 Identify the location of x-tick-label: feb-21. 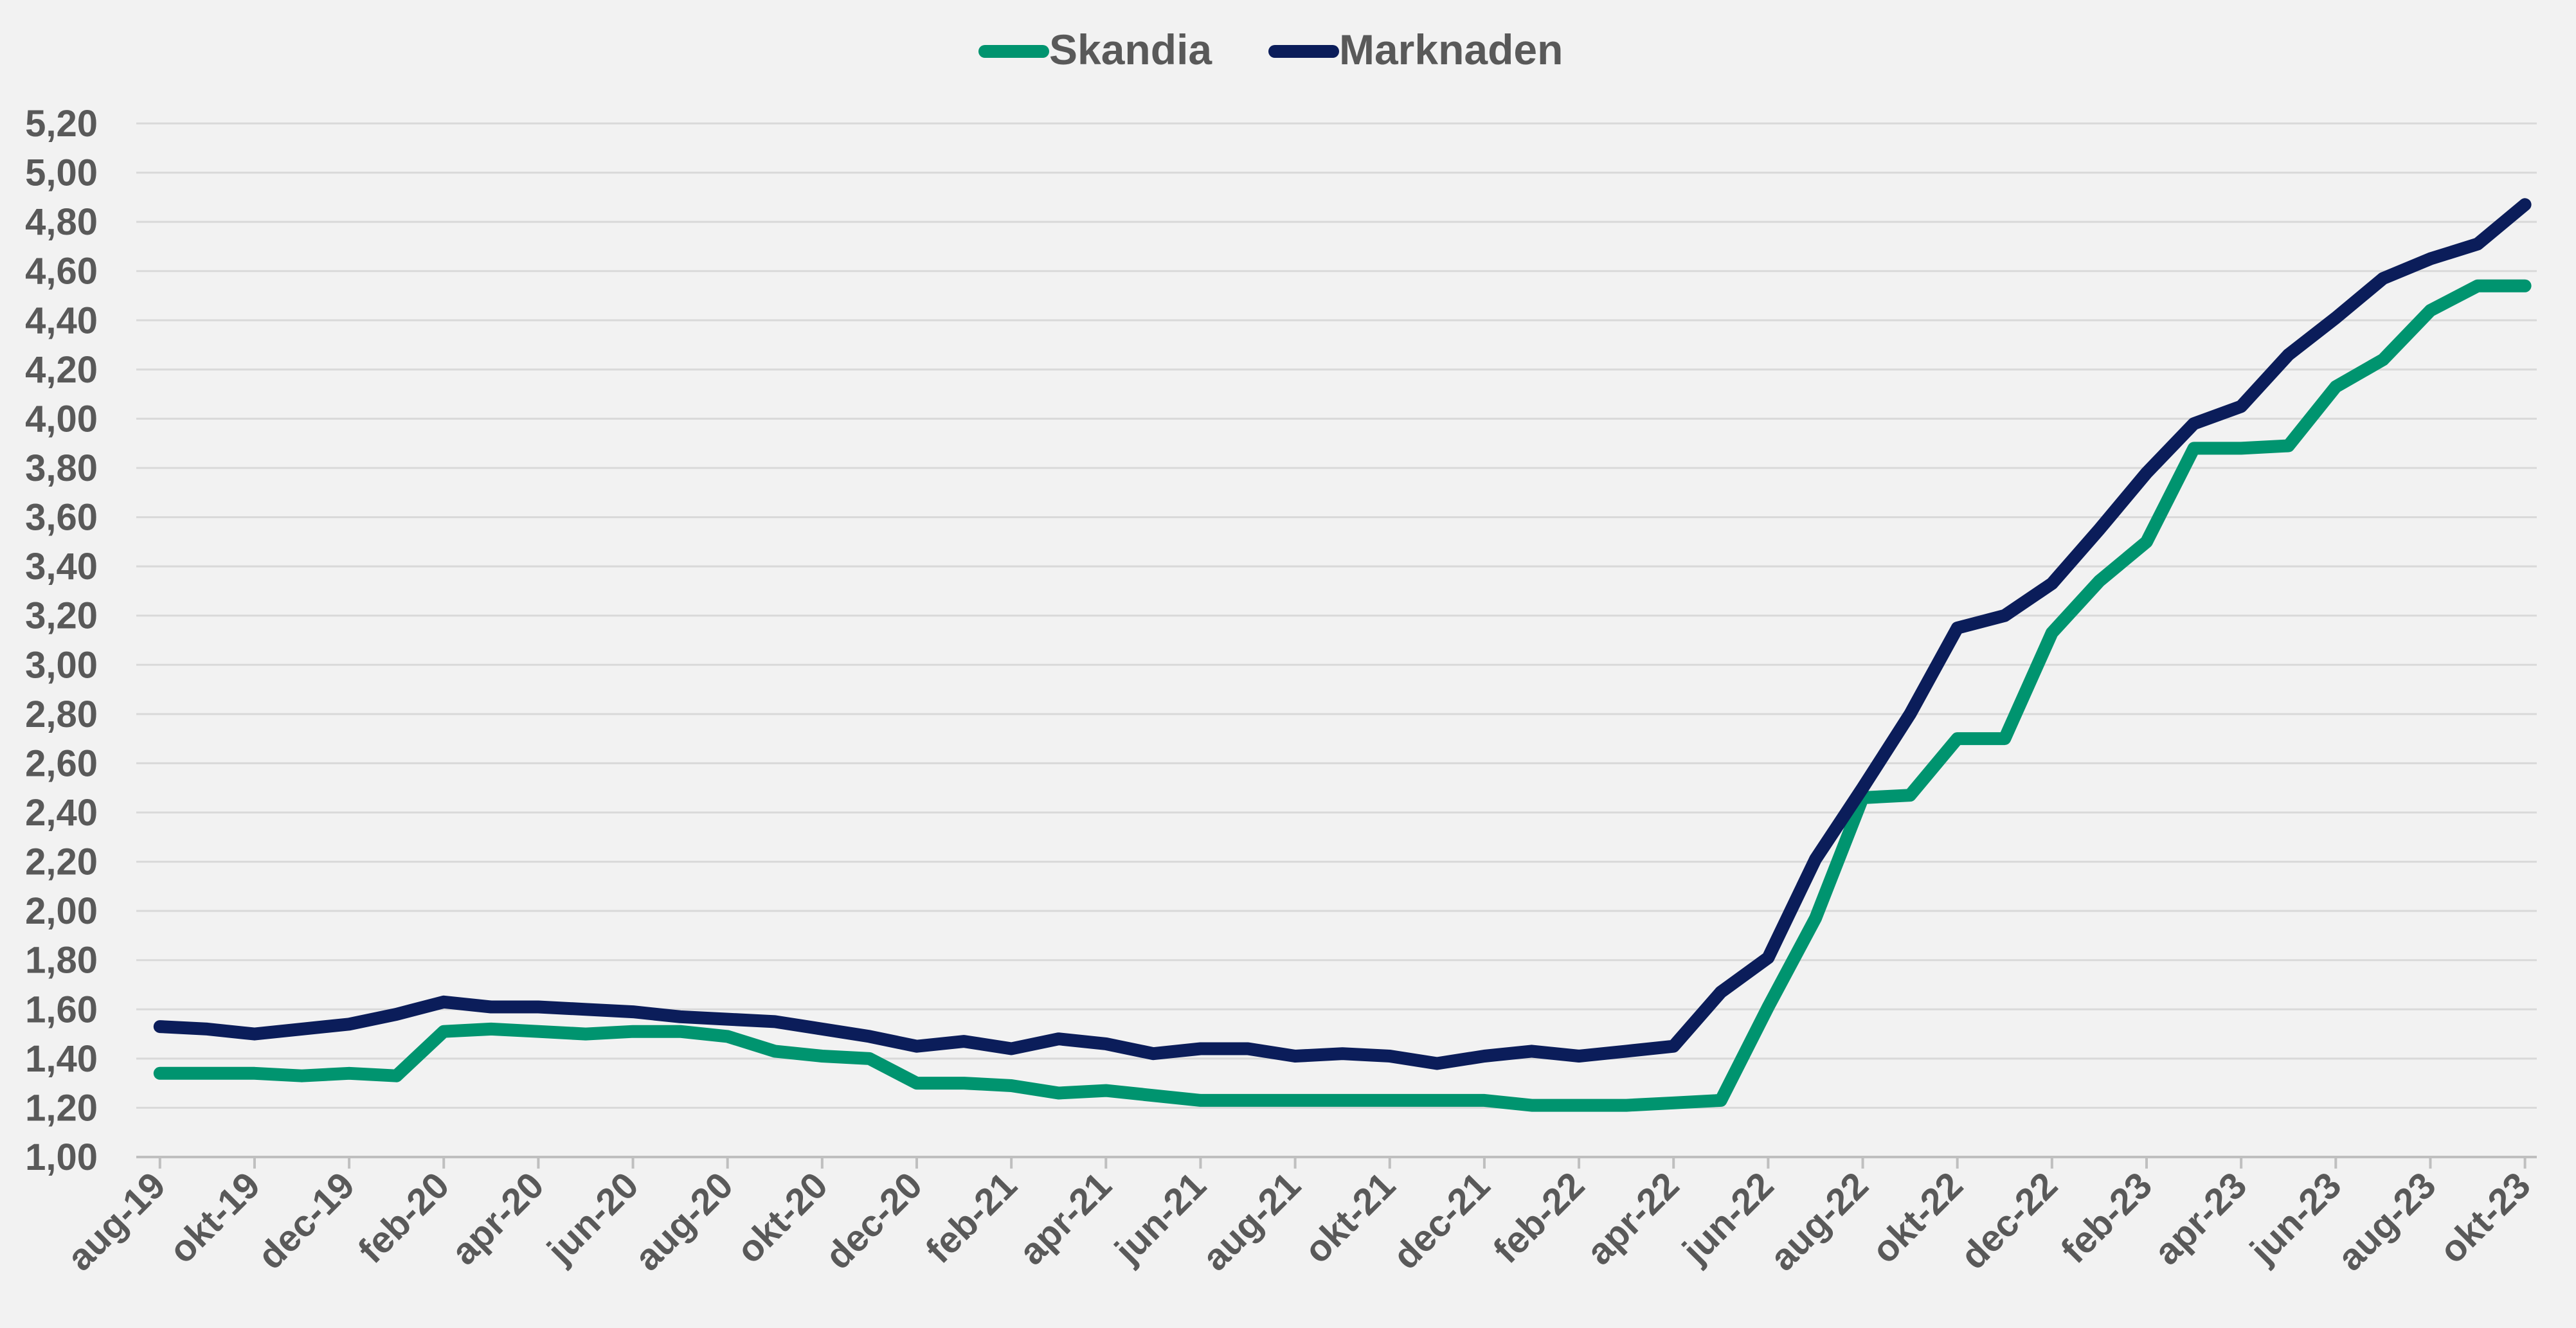
(971, 1217).